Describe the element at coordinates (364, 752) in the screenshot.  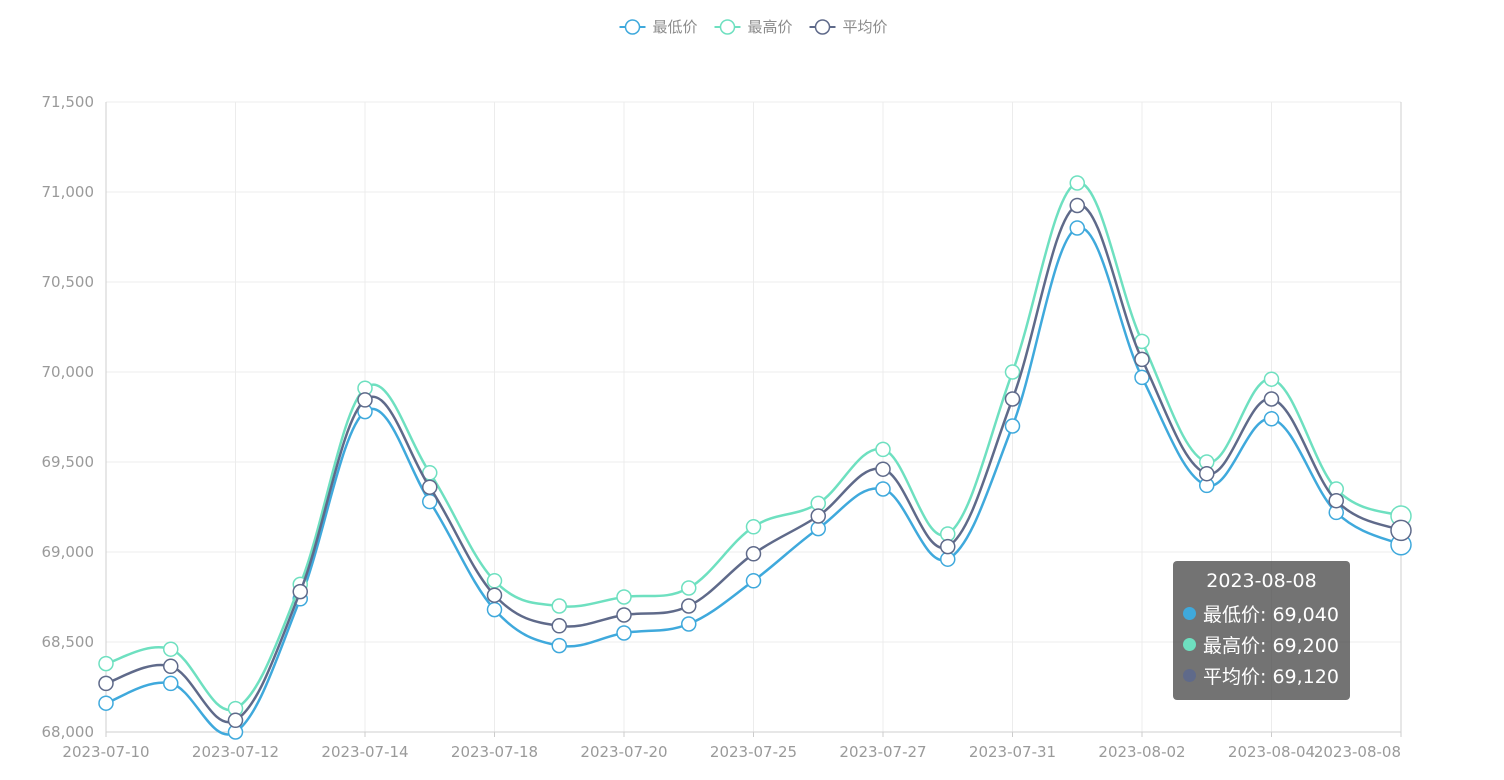
I see `x-tick-label: 2023-07-14` at that location.